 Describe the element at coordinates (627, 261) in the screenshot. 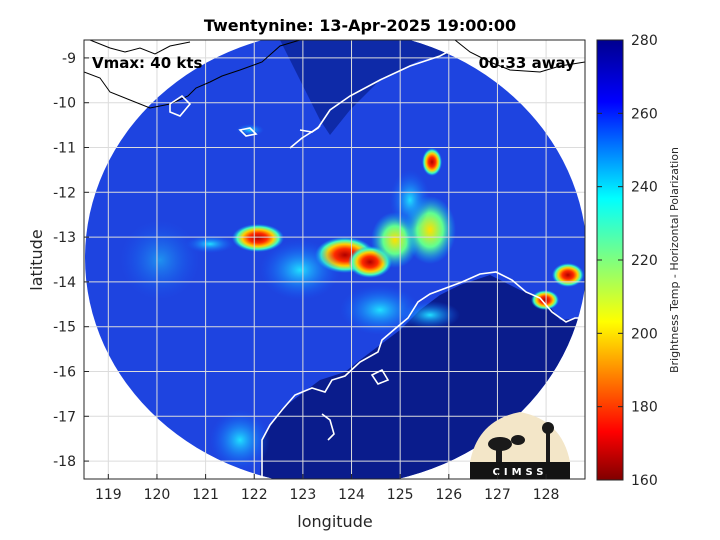

I see `colorbar-ticks: 280 260 240 220 200 180 160` at that location.